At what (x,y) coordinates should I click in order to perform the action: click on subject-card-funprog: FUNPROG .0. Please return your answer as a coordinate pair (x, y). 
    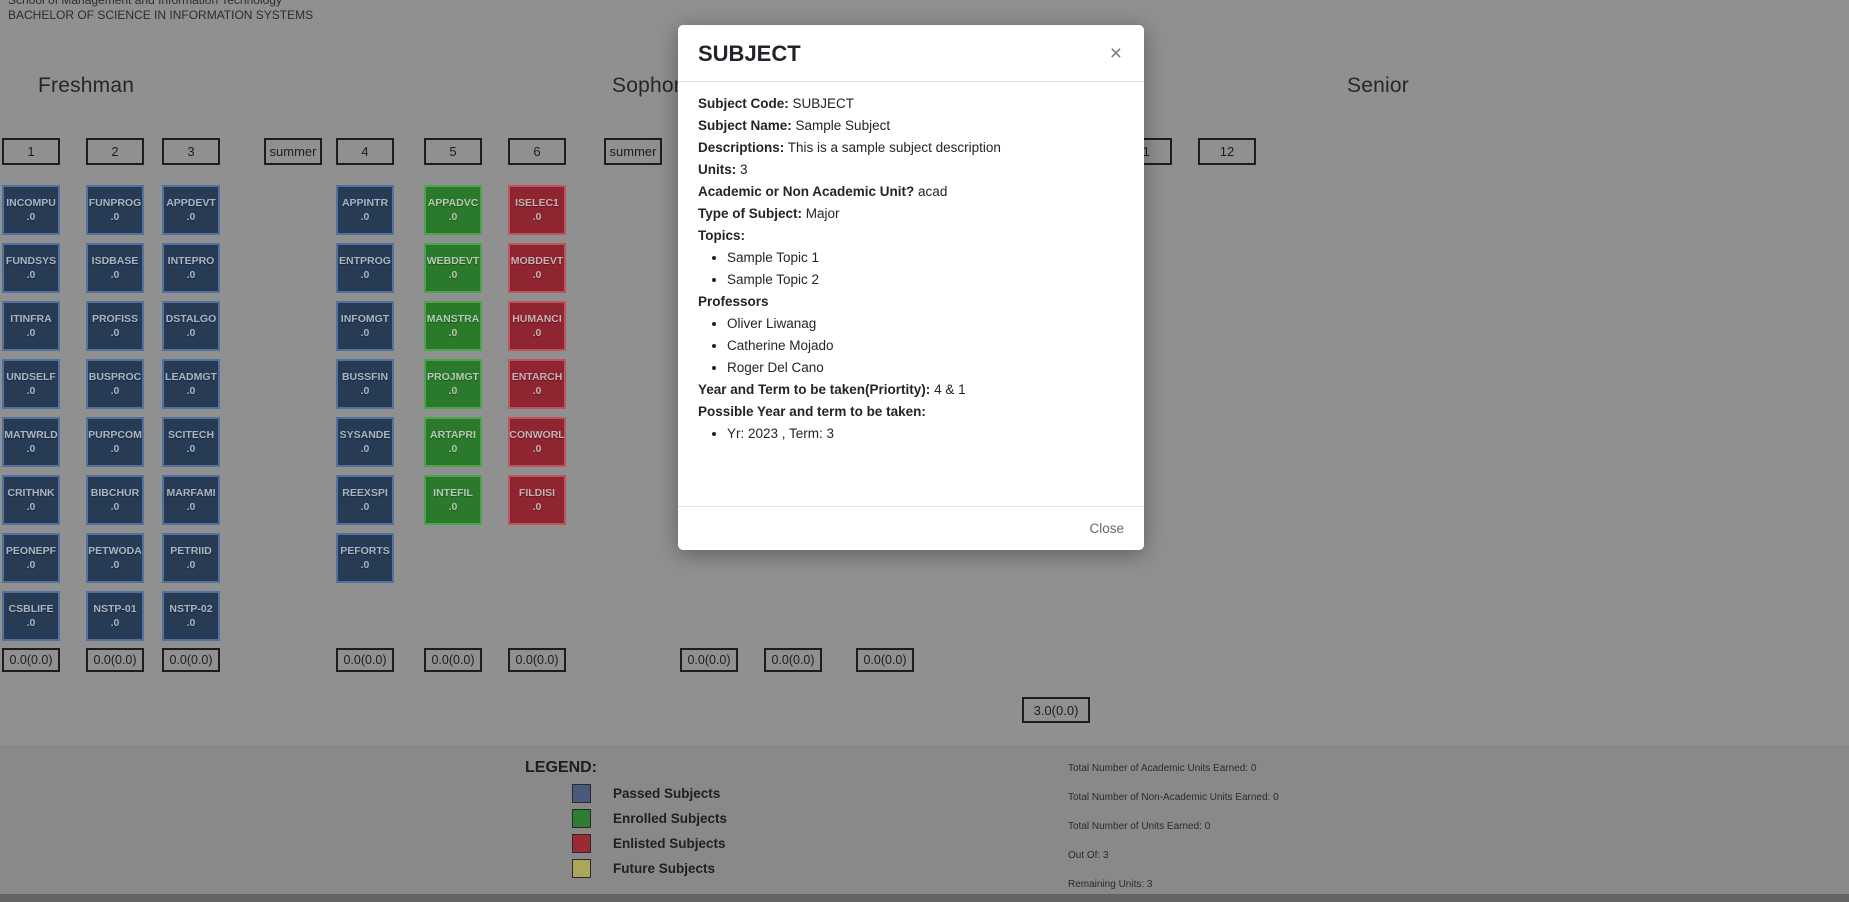
    Looking at the image, I should click on (115, 210).